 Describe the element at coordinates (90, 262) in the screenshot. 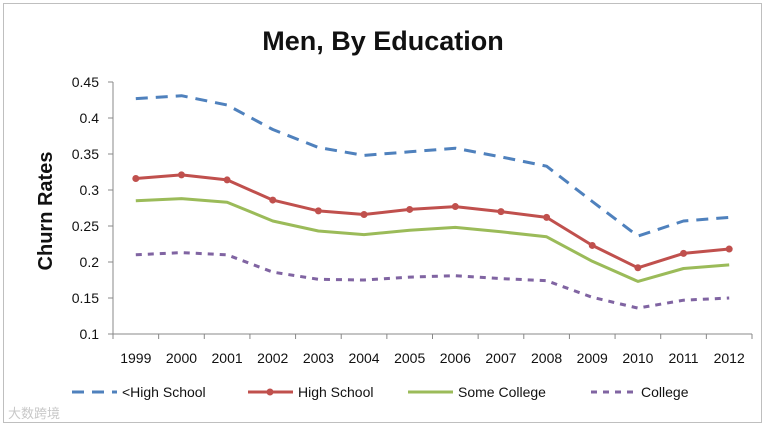

I see `y-tick-label: 0.2` at that location.